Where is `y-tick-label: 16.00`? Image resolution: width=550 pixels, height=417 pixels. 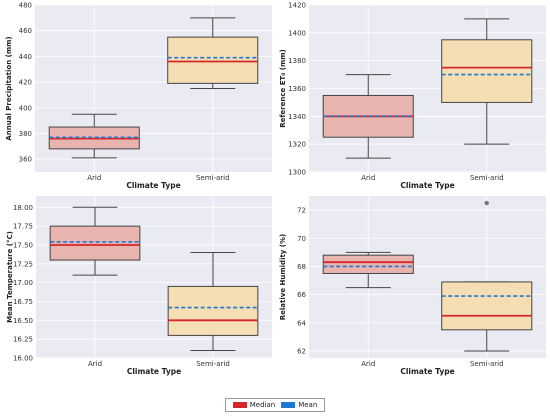 y-tick-label: 16.00 is located at coordinates (23, 359).